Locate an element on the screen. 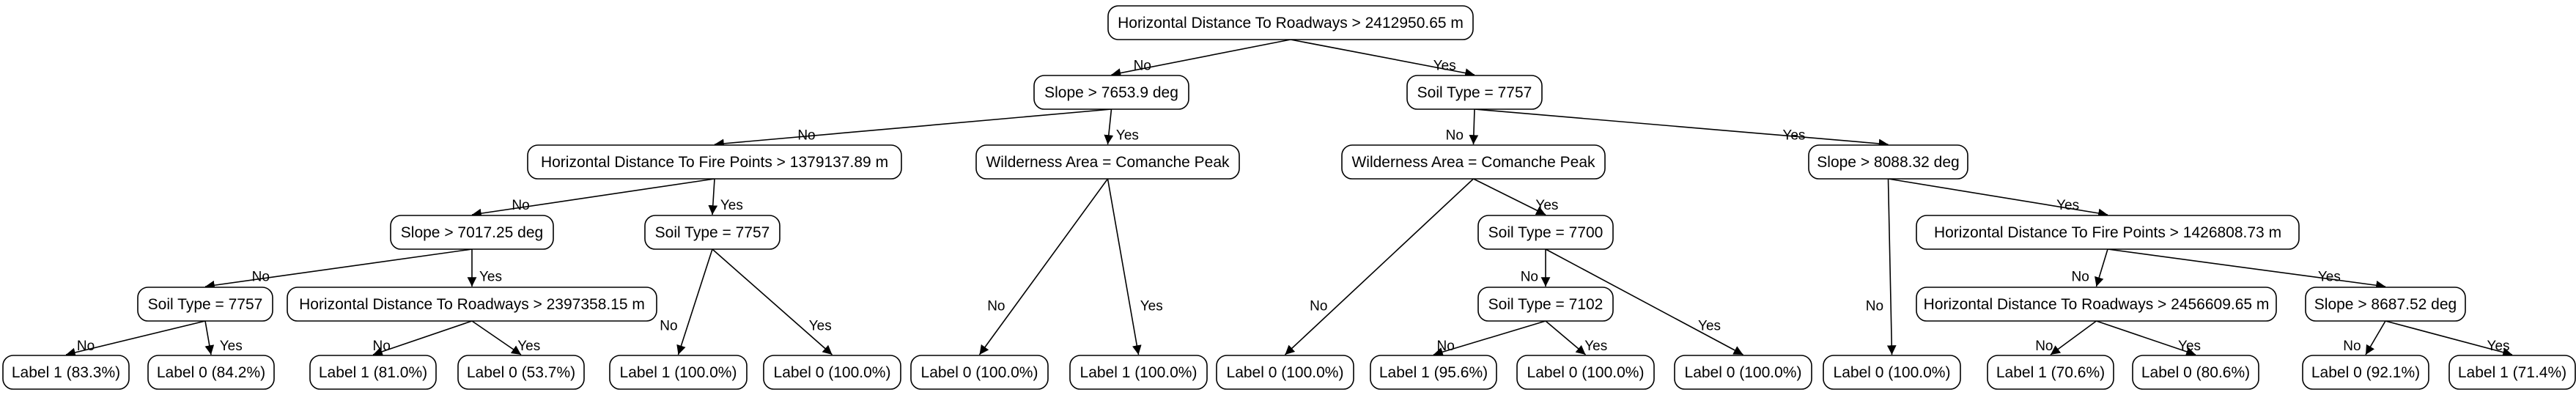 This screenshot has width=2576, height=395. leaf-label: Label 1 (70.6%) is located at coordinates (2050, 372).